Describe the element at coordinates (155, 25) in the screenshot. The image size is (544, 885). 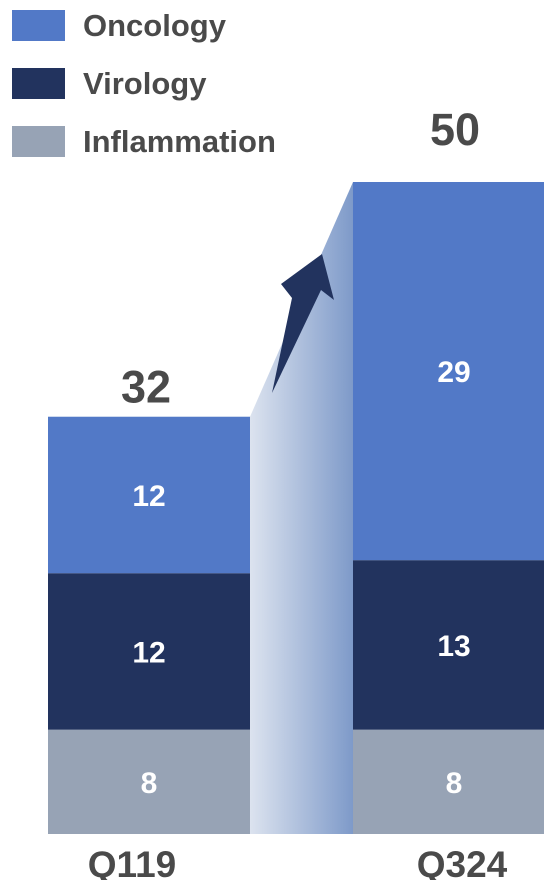
I see `legend-label-oncology: Oncology` at that location.